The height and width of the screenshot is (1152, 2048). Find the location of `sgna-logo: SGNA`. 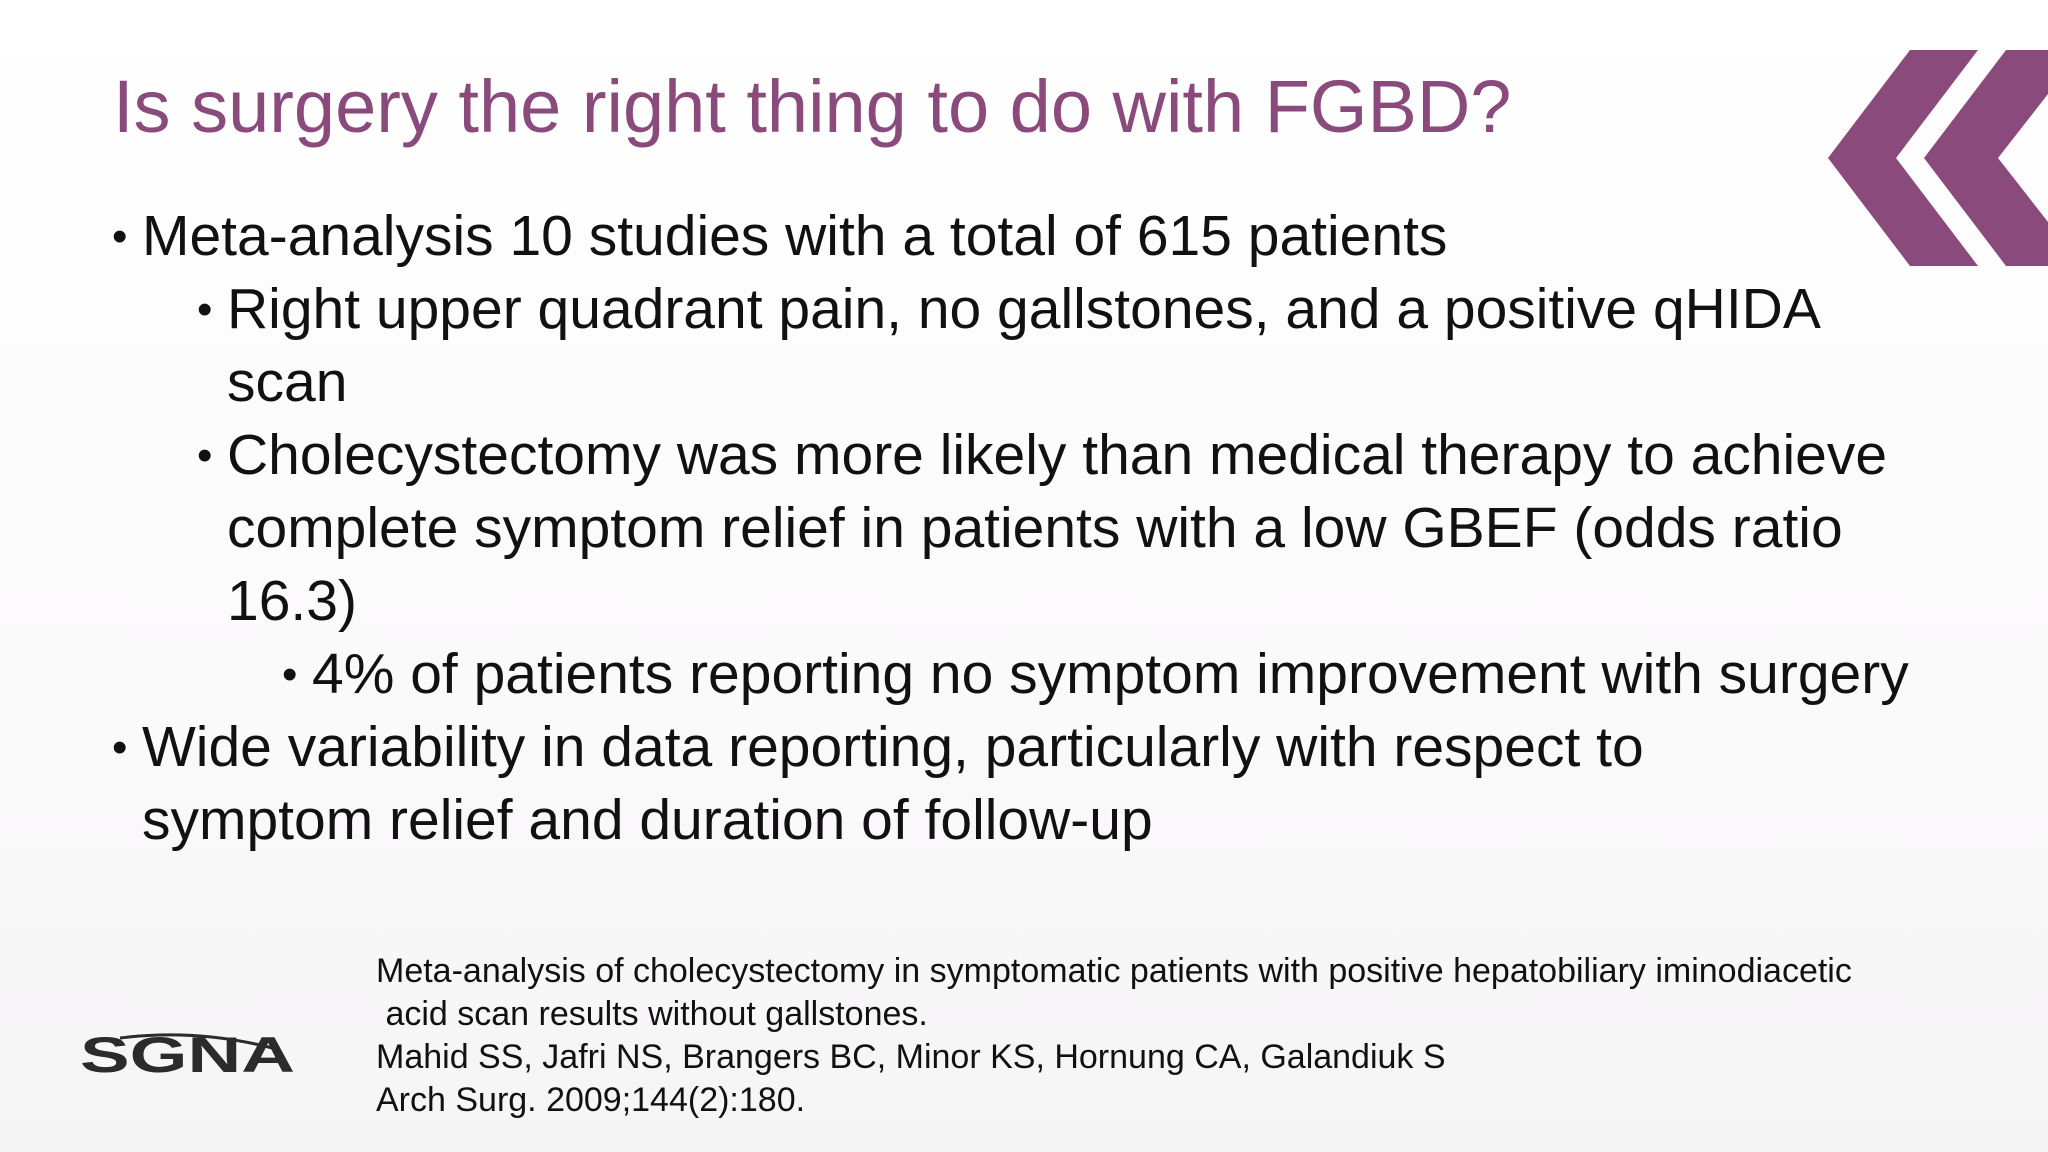

sgna-logo: SGNA is located at coordinates (187, 1055).